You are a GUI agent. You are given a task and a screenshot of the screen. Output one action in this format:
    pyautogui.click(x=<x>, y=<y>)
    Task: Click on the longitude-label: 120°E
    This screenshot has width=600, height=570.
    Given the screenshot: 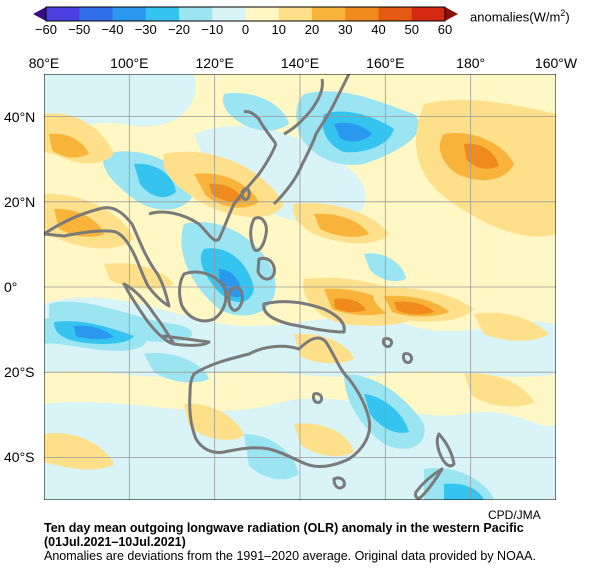 What is the action you would take?
    pyautogui.click(x=214, y=63)
    